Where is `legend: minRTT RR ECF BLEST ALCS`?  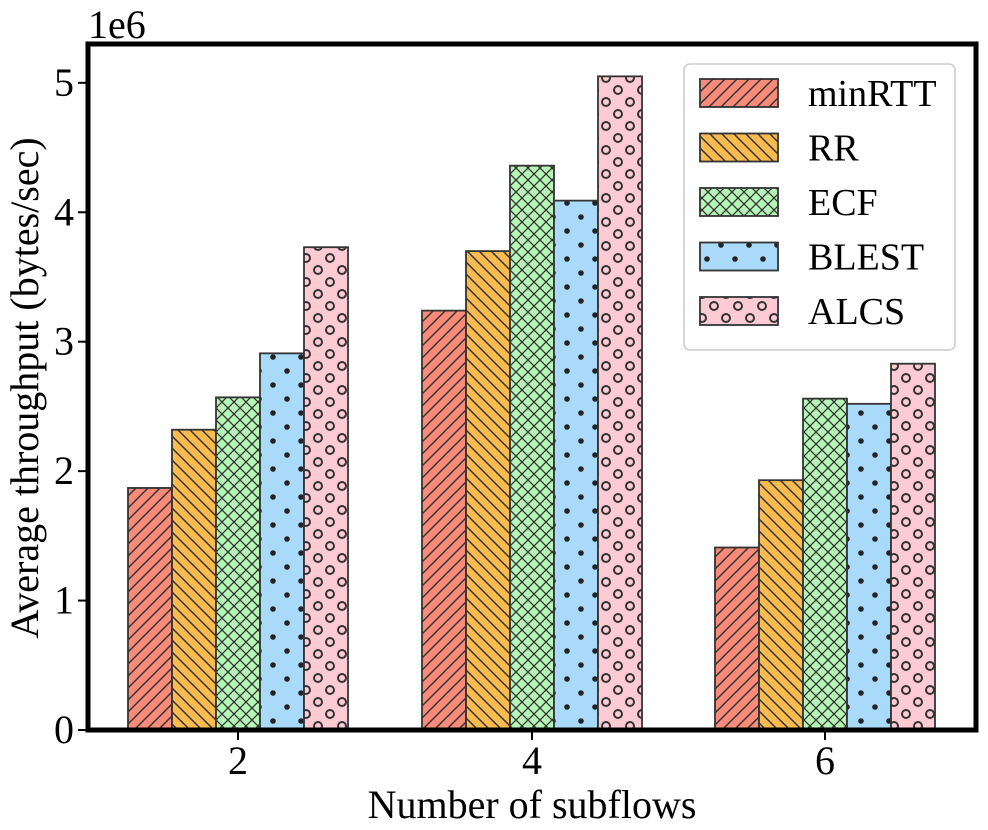 legend: minRTT RR ECF BLEST ALCS is located at coordinates (819, 207).